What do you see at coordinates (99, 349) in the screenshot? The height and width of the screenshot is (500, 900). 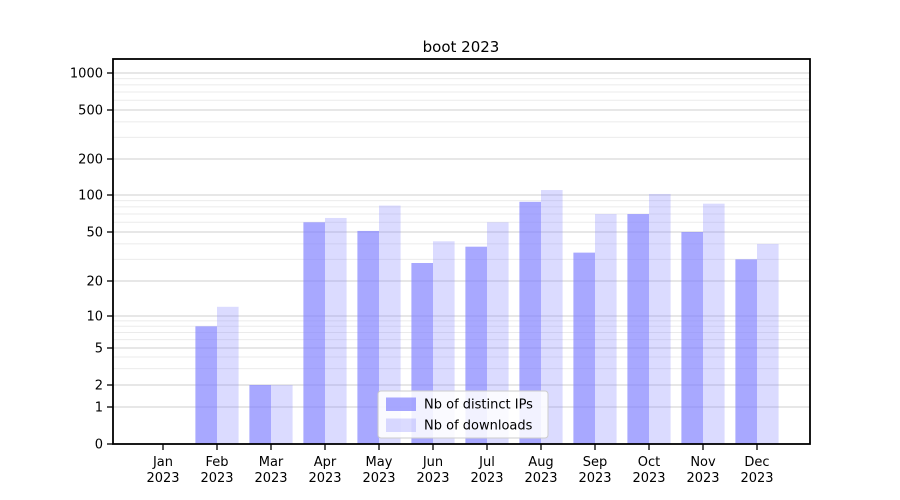 I see `y-tick-label: 5` at bounding box center [99, 349].